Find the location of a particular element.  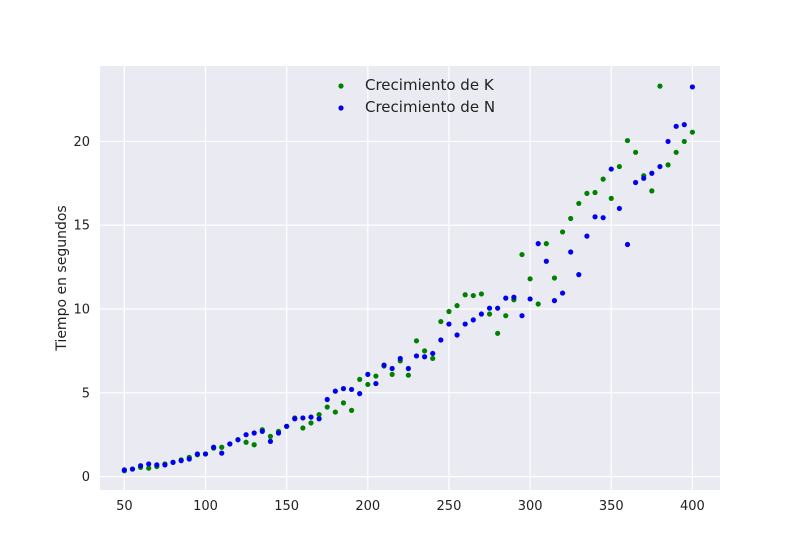

y-tick-label: 20 is located at coordinates (81, 142).